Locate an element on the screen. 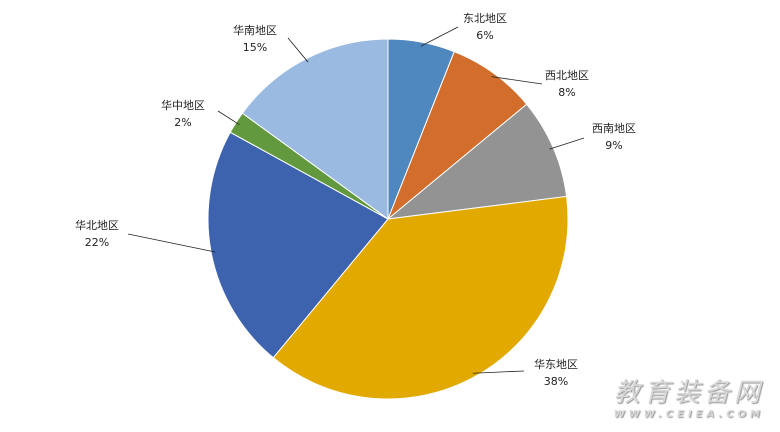 This screenshot has height=432, width=780. slice-label: 华东地区 is located at coordinates (556, 364).